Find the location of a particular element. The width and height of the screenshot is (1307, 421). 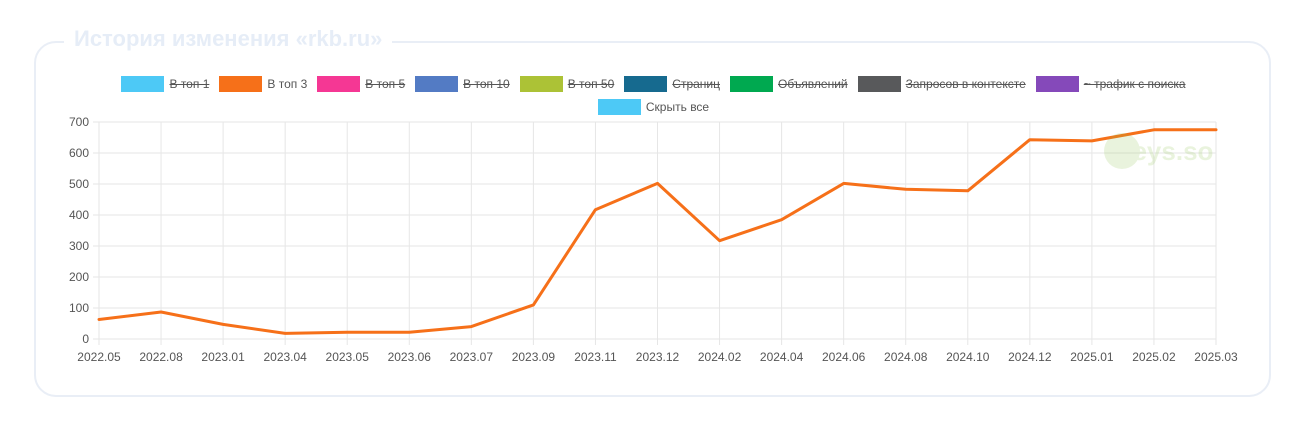

x-tick-label: 2023.06 is located at coordinates (410, 357).